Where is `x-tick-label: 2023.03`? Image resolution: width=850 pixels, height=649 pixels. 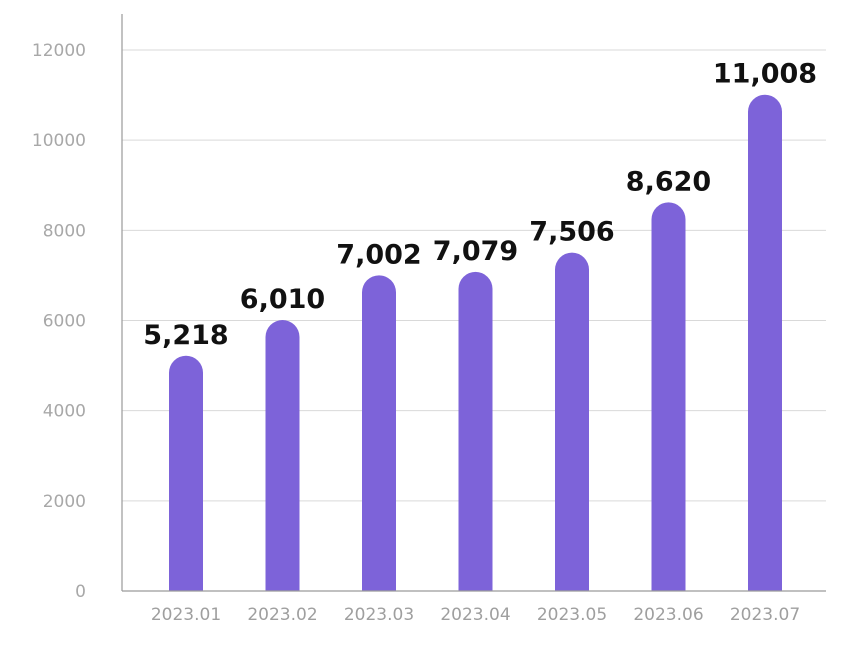
x-tick-label: 2023.03 is located at coordinates (379, 615).